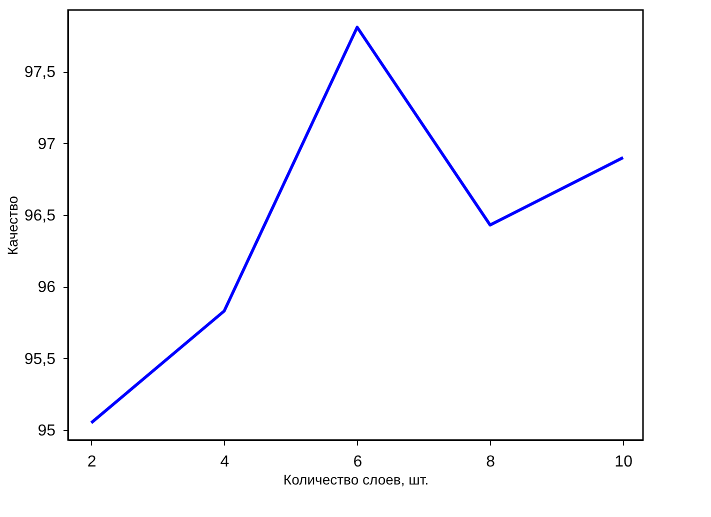  I want to click on x-tick-label: 8, so click(491, 462).